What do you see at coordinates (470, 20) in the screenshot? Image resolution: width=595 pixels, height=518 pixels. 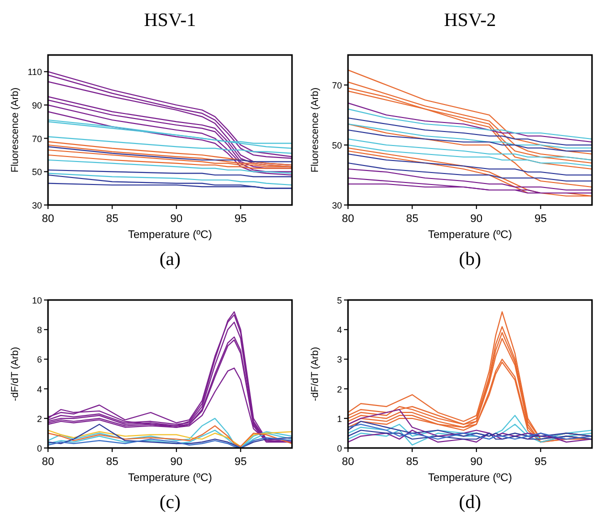 I see `chart-title: HSV-2` at bounding box center [470, 20].